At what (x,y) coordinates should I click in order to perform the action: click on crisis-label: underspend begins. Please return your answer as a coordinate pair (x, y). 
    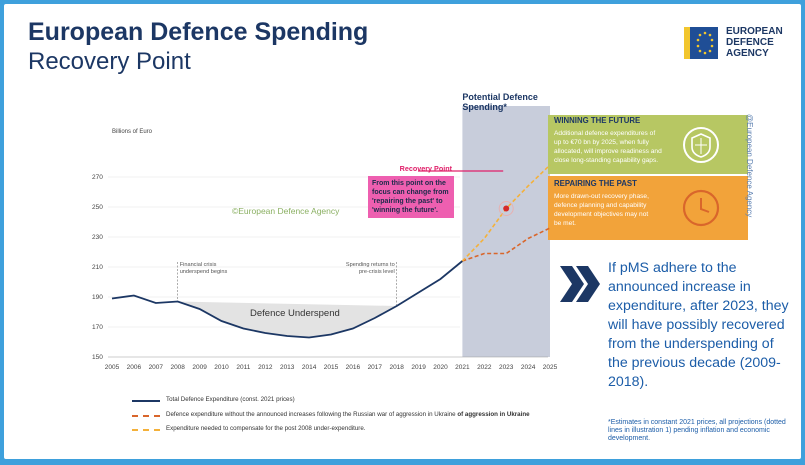
    Looking at the image, I should click on (204, 272).